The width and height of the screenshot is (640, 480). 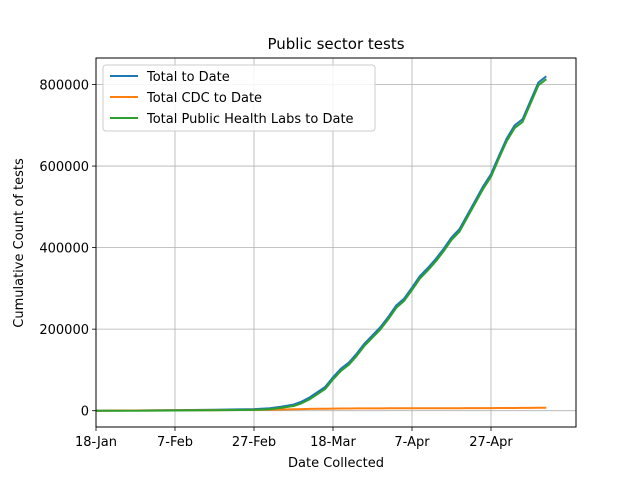 What do you see at coordinates (250, 119) in the screenshot?
I see `legend-label-2: Total Public Health Labs to Date` at bounding box center [250, 119].